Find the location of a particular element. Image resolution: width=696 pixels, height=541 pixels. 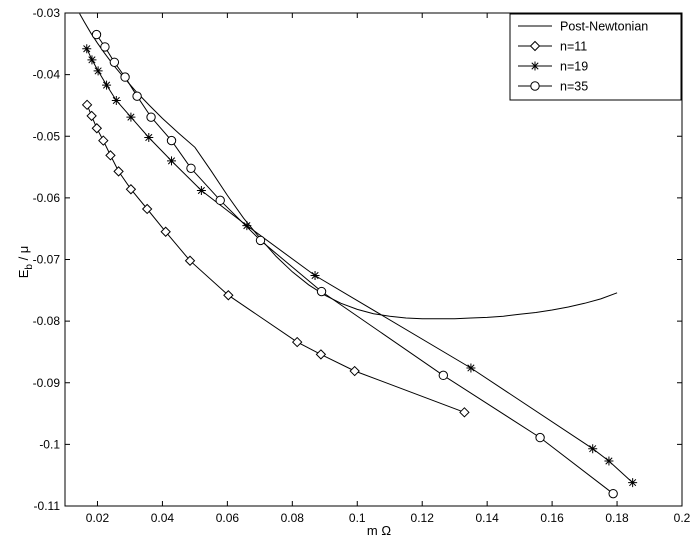

legend-label: n=11 is located at coordinates (573, 47).